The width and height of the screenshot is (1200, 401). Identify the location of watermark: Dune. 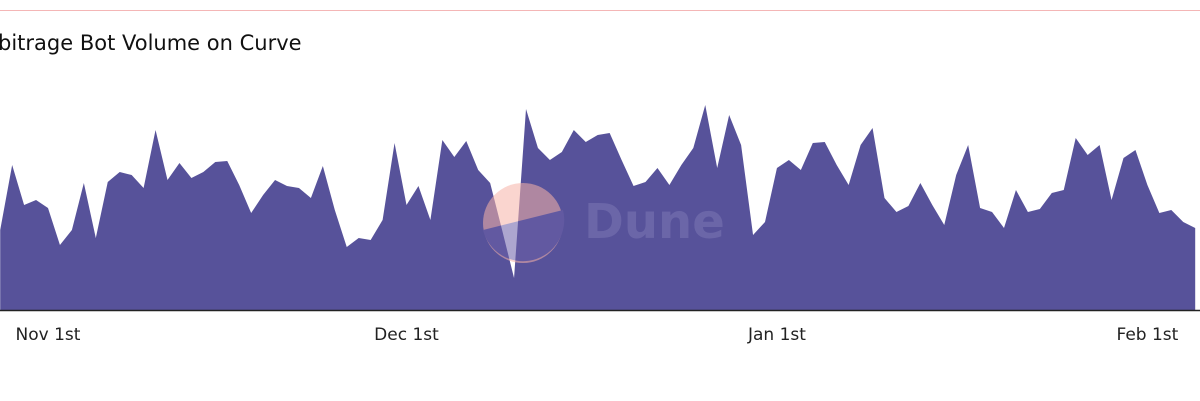
(604, 223).